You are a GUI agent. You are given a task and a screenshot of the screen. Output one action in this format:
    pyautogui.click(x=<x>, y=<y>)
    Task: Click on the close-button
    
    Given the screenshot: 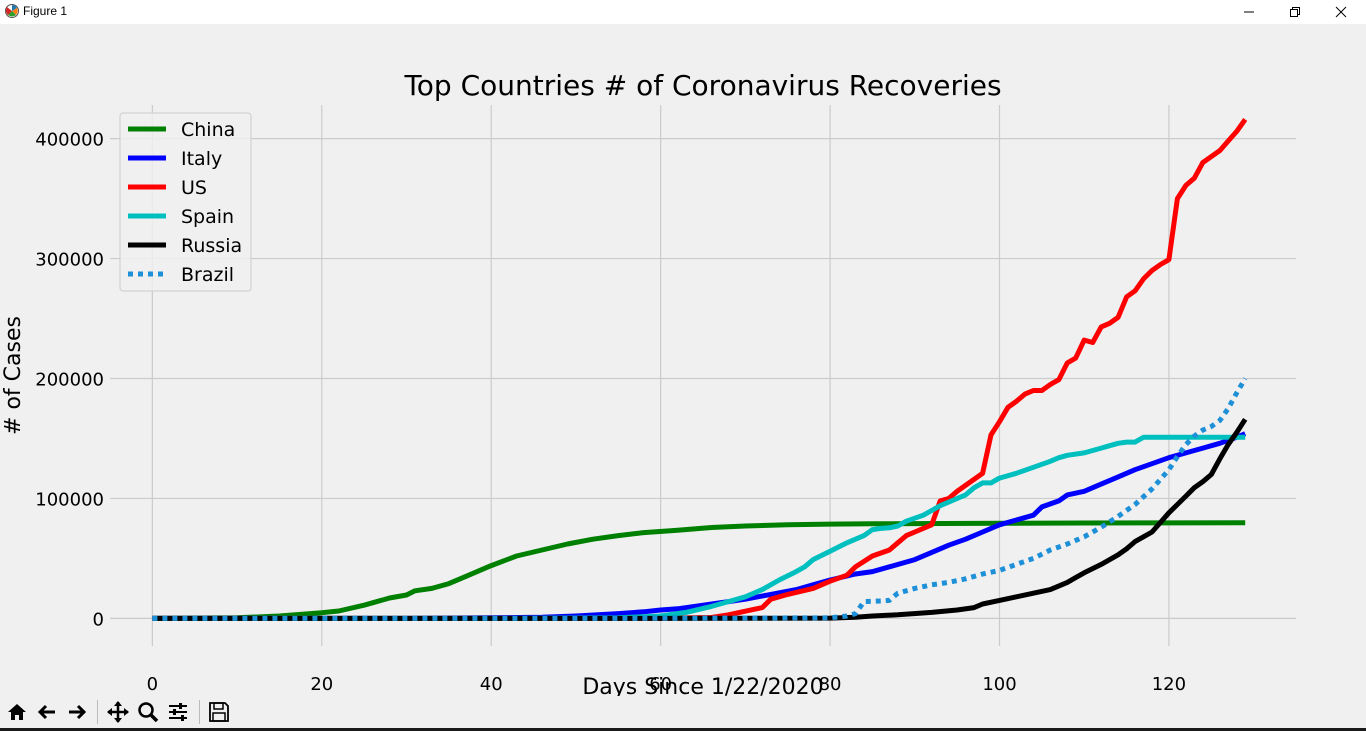 What is the action you would take?
    pyautogui.click(x=1341, y=12)
    